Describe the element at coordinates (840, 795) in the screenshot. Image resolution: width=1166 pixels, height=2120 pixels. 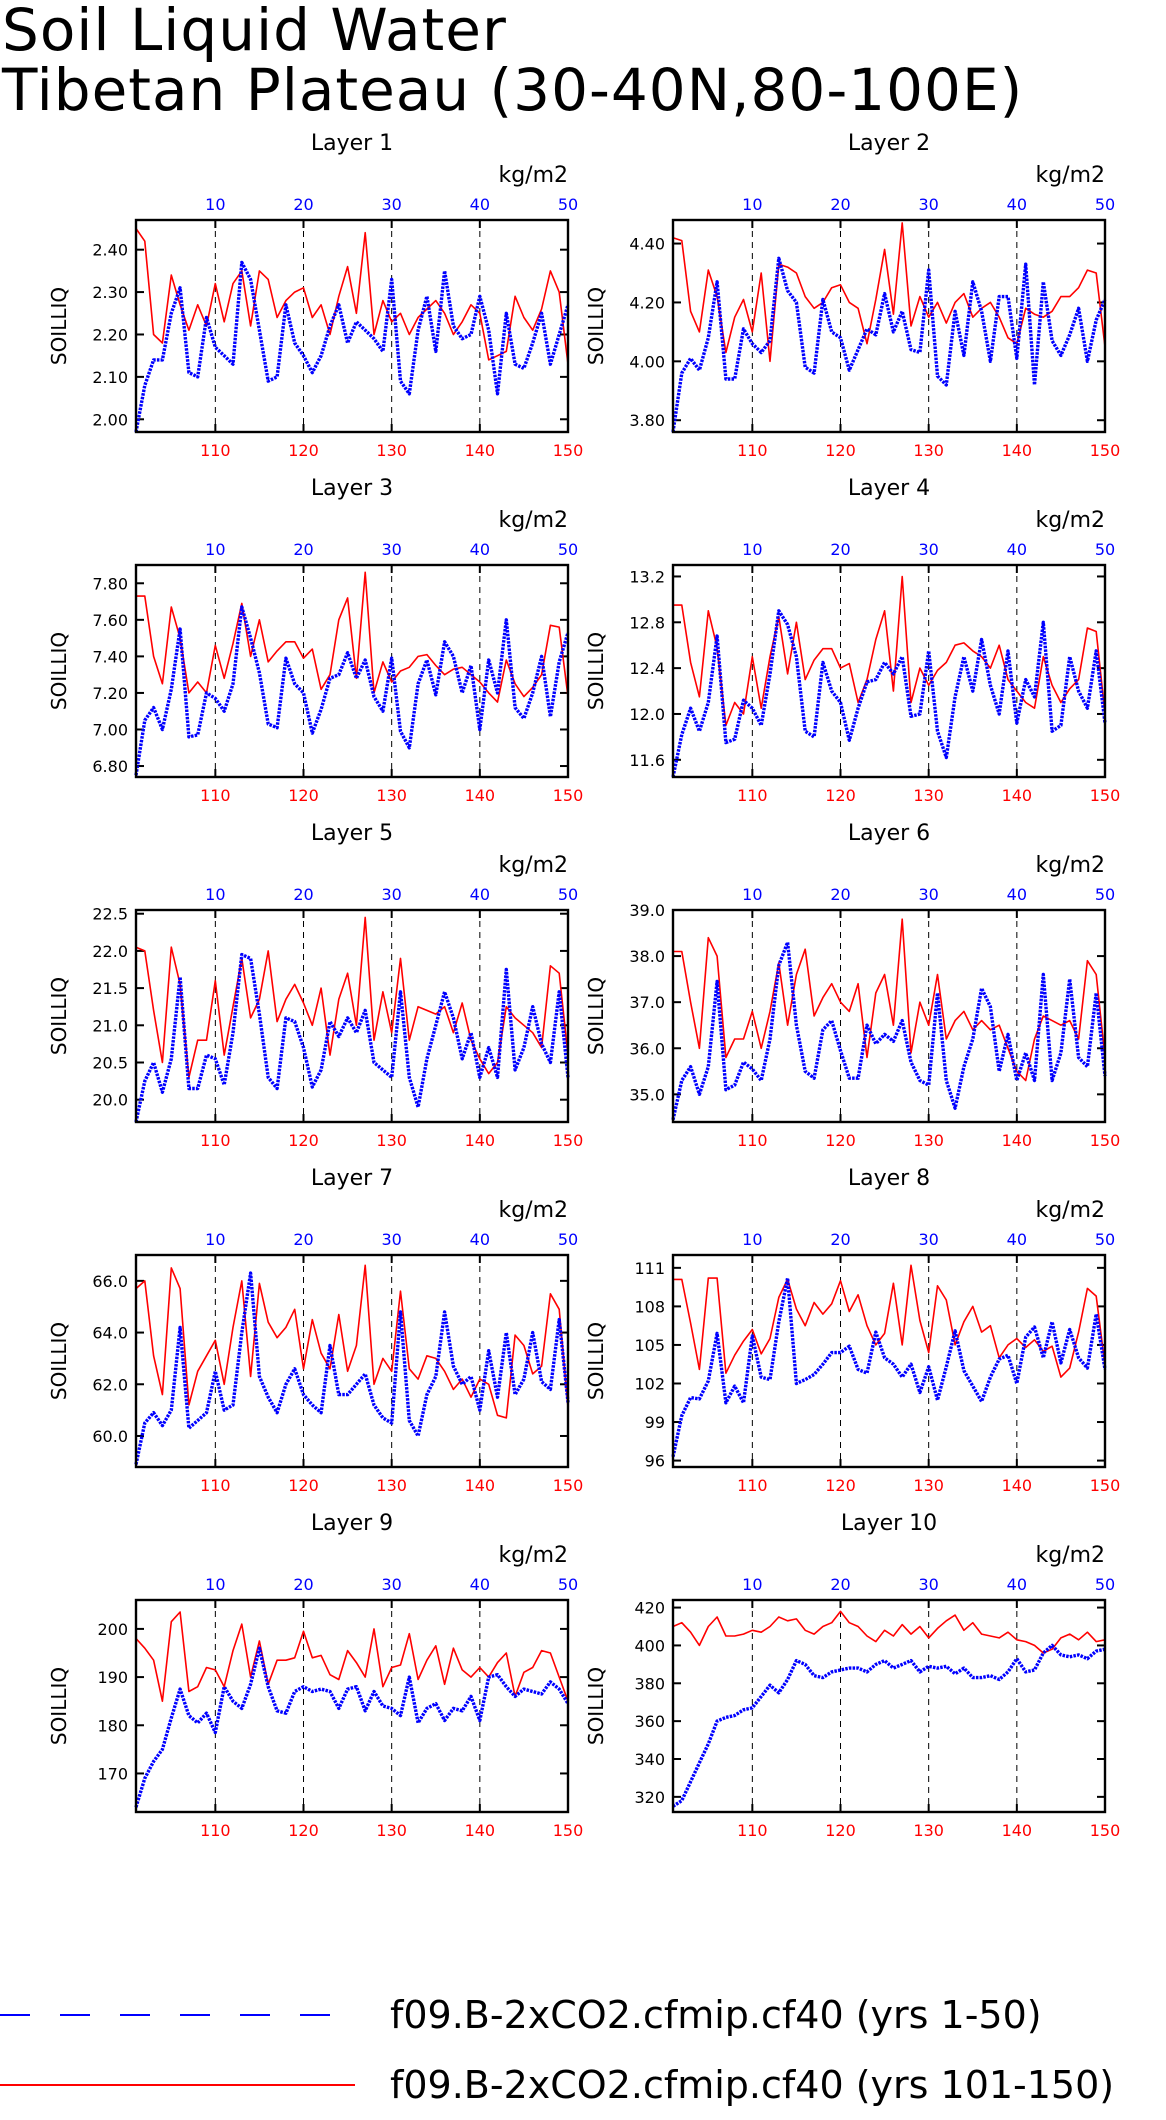
I see `panel-4-xtick-label-bottom-120: 120` at that location.